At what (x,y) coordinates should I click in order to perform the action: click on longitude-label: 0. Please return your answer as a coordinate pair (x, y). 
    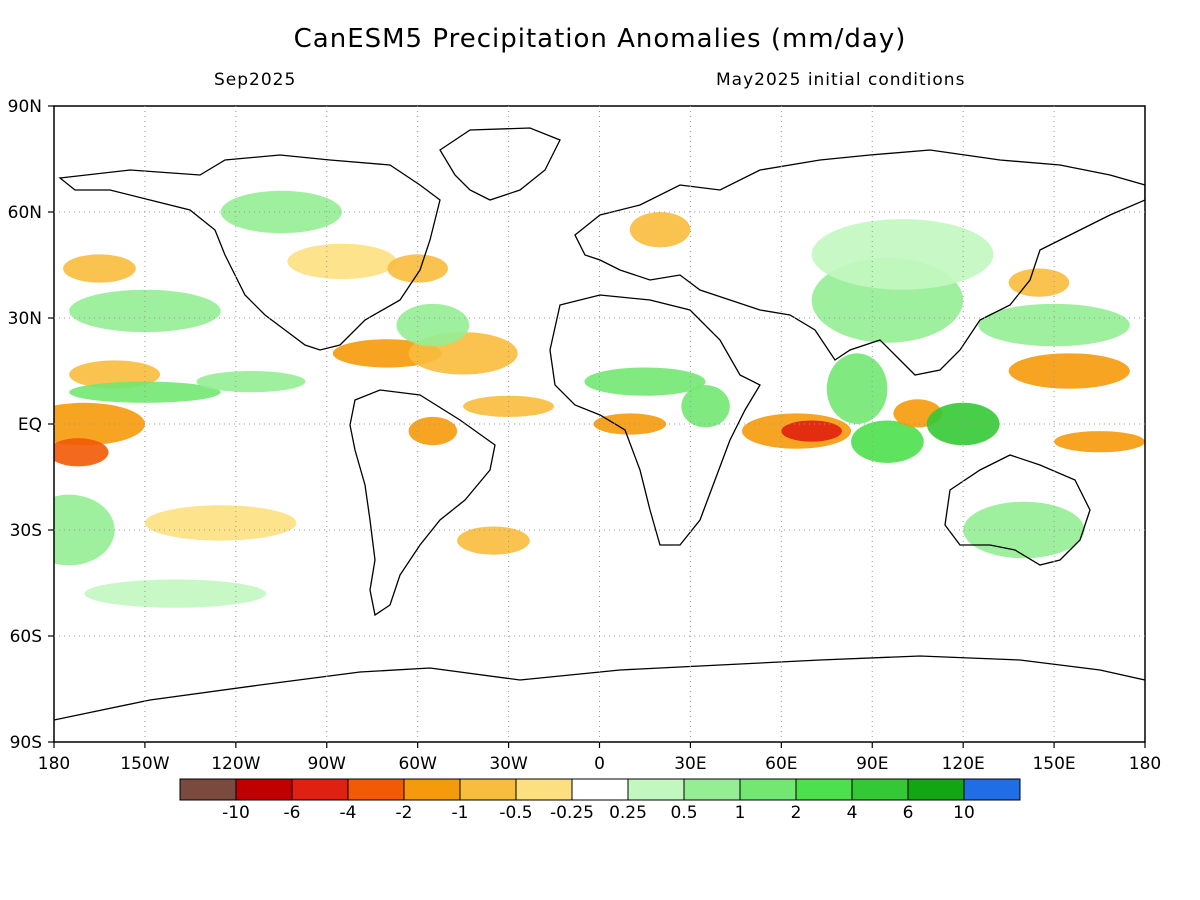
    Looking at the image, I should click on (599, 764).